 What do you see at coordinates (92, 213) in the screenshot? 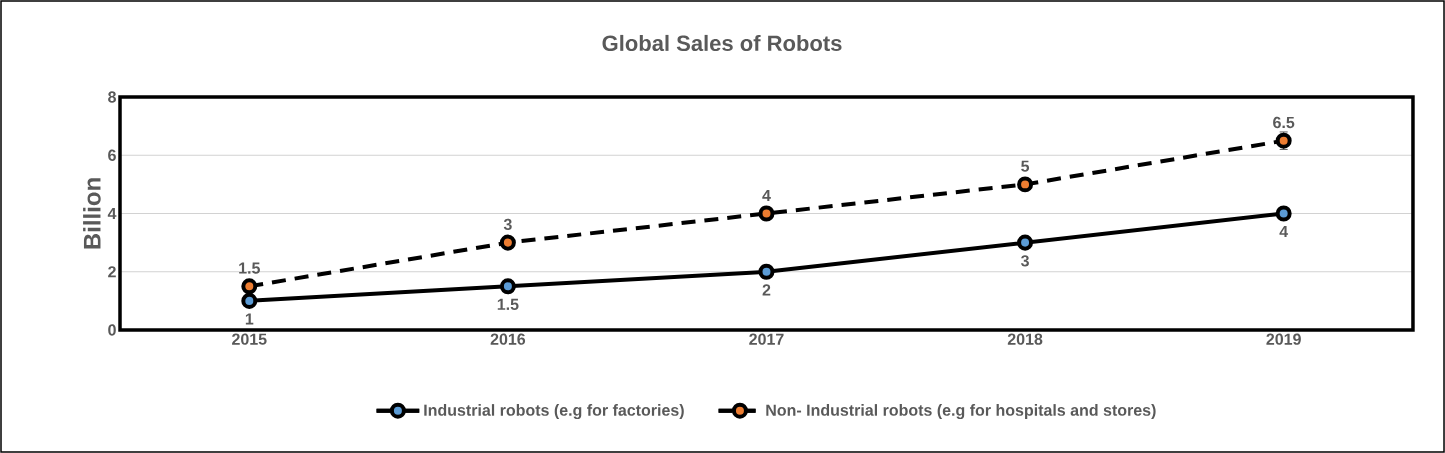
I see `y-axis-title: Billion` at bounding box center [92, 213].